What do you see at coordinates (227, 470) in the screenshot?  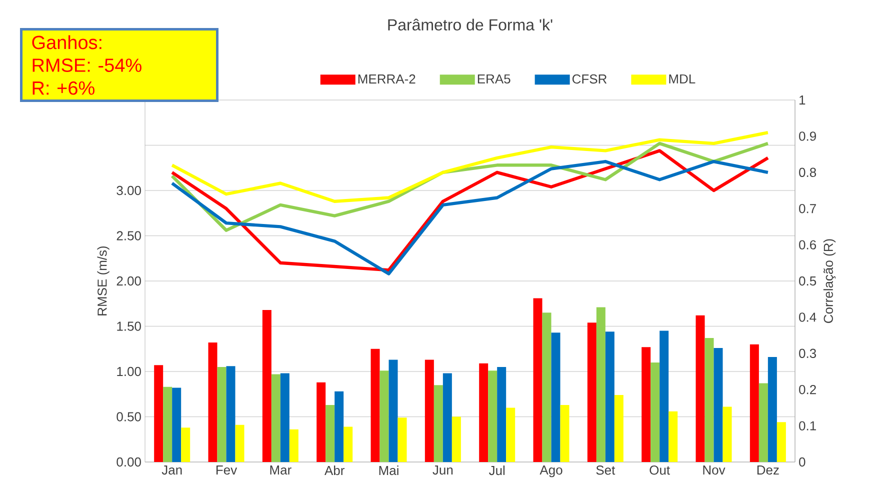 I see `x-tick-label: Fev` at bounding box center [227, 470].